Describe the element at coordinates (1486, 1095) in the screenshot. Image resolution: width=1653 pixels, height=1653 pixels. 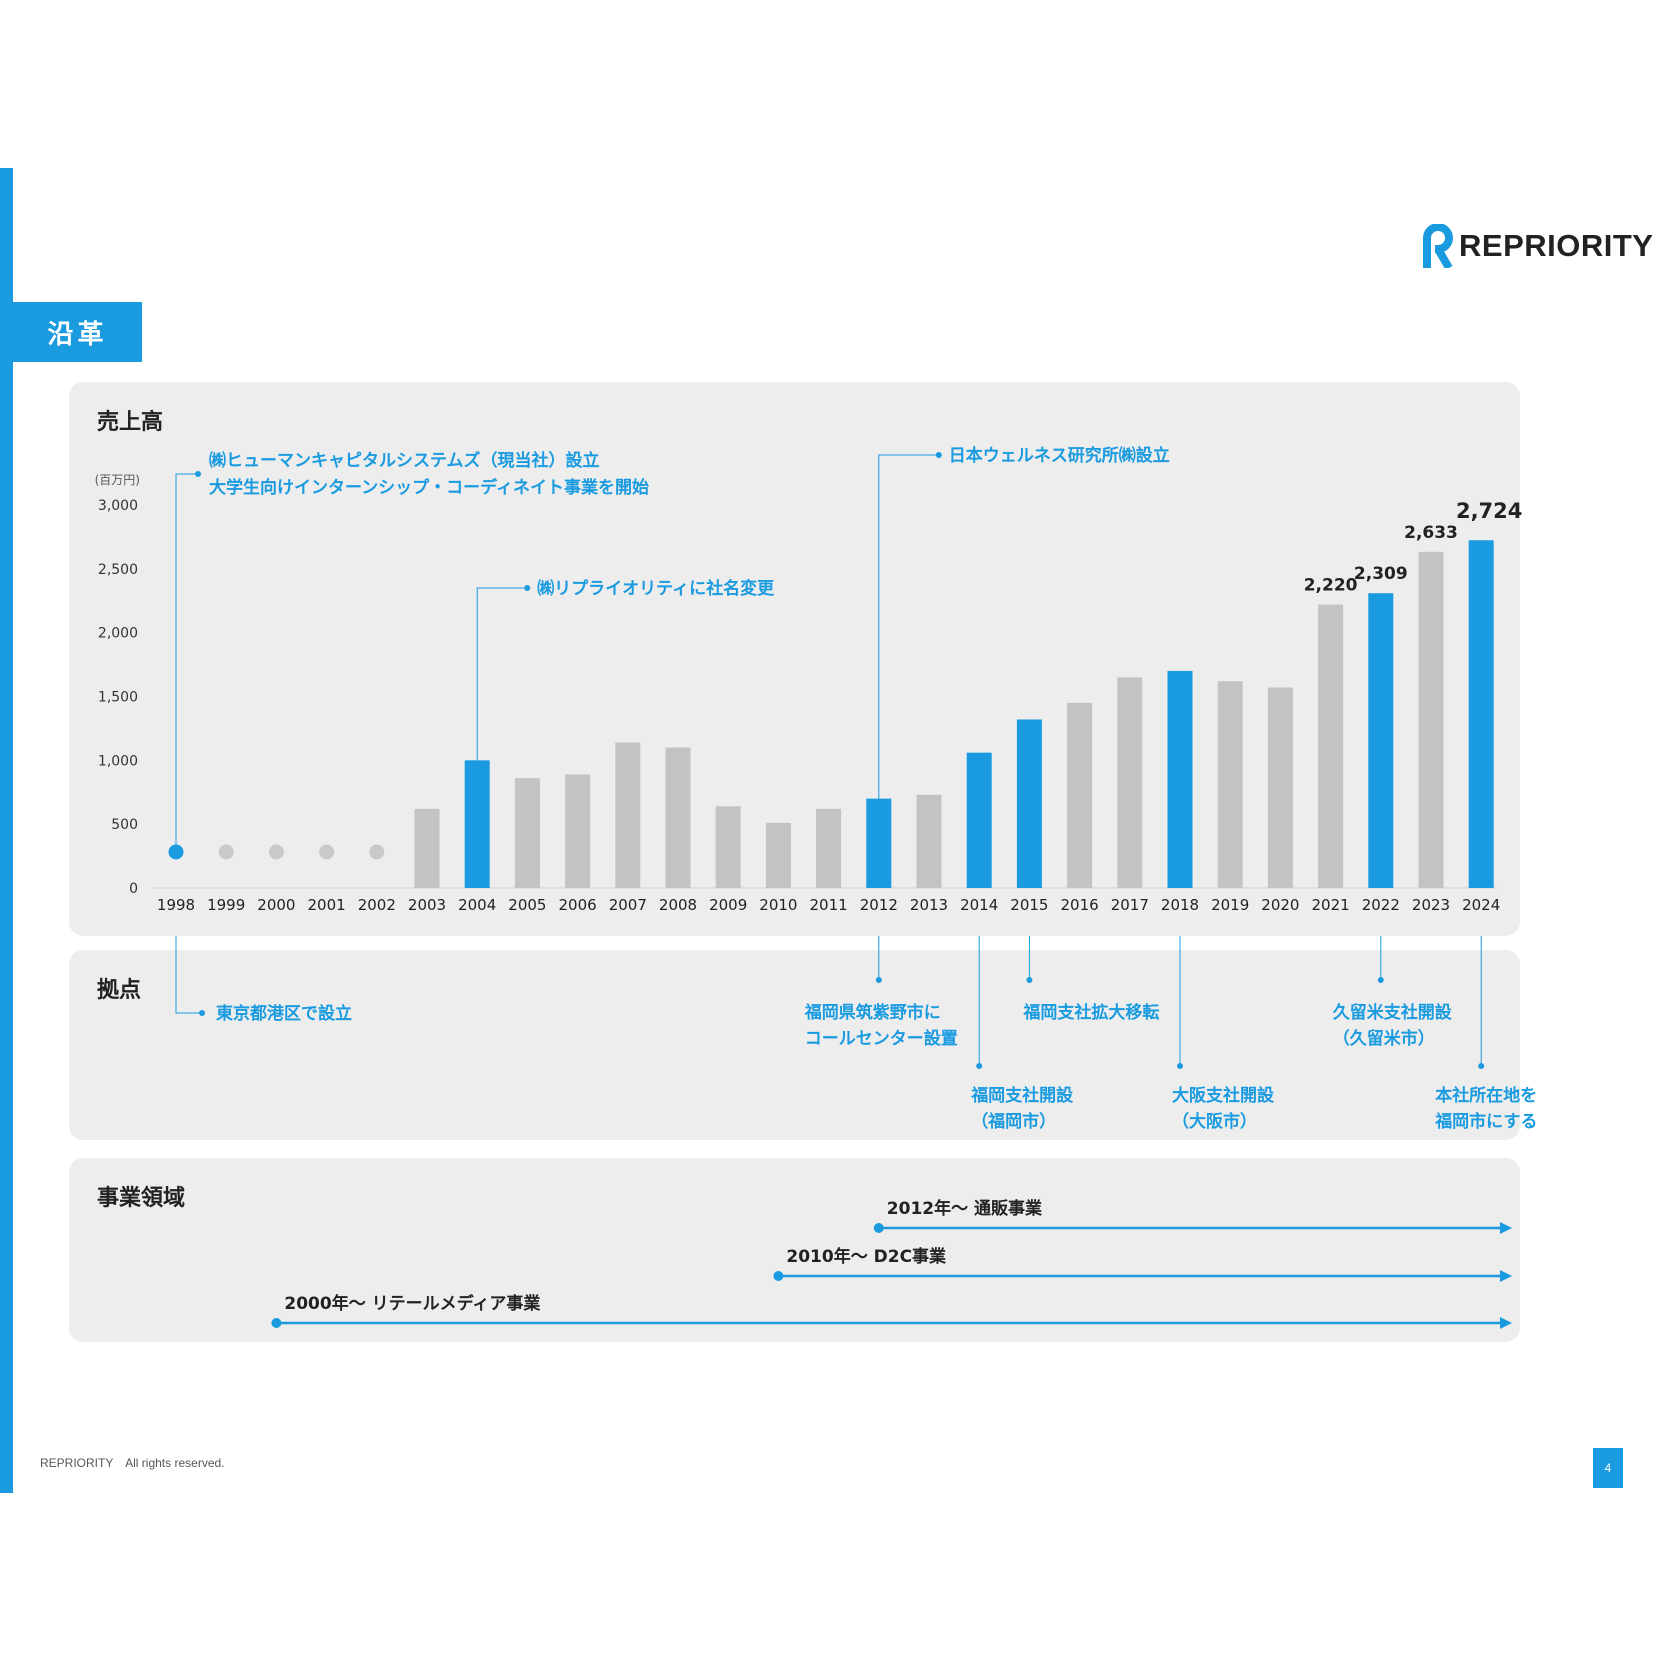
I see `base-text: 本社所在地を` at that location.